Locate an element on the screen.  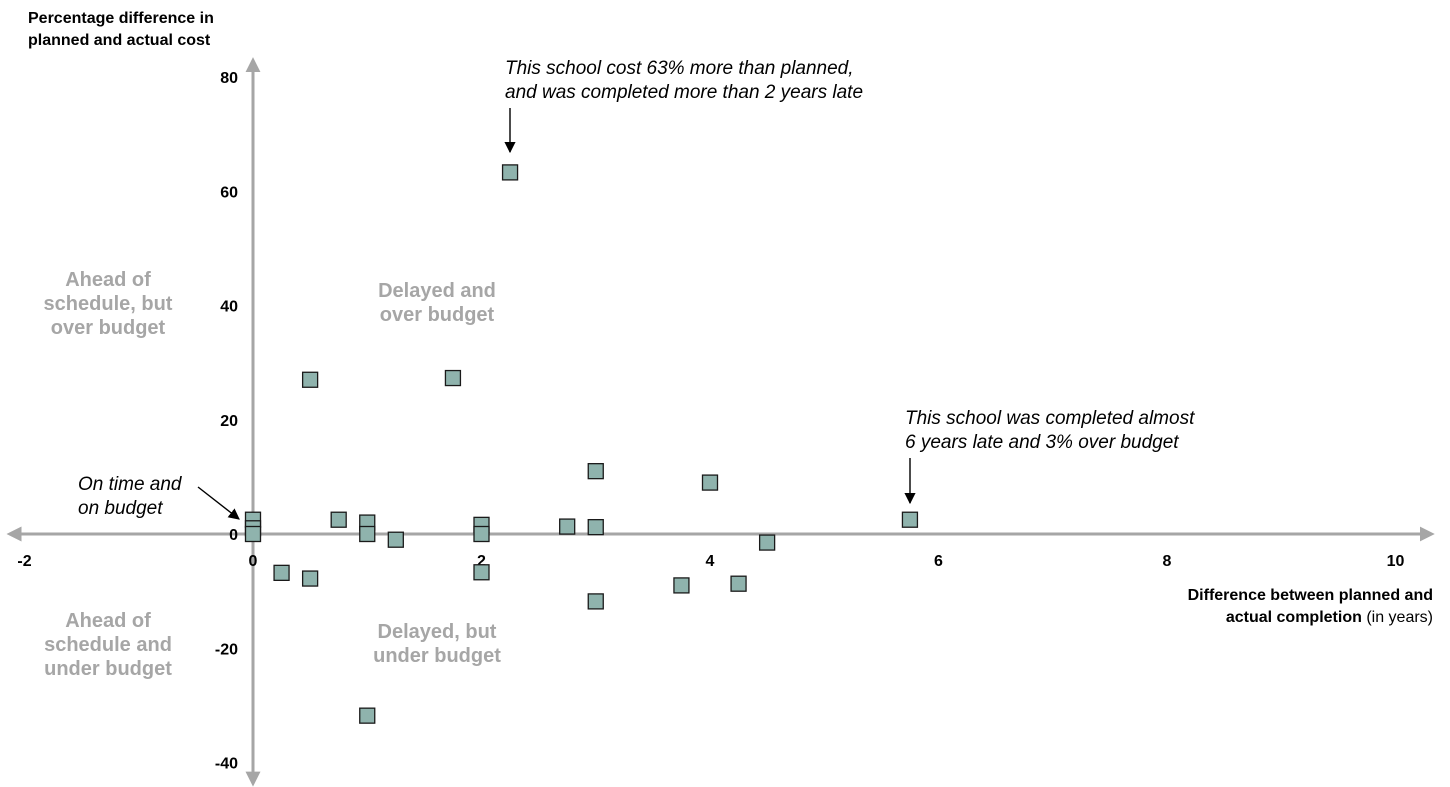
quadrant-label-delayed-under: Delayed, but is located at coordinates (437, 632).